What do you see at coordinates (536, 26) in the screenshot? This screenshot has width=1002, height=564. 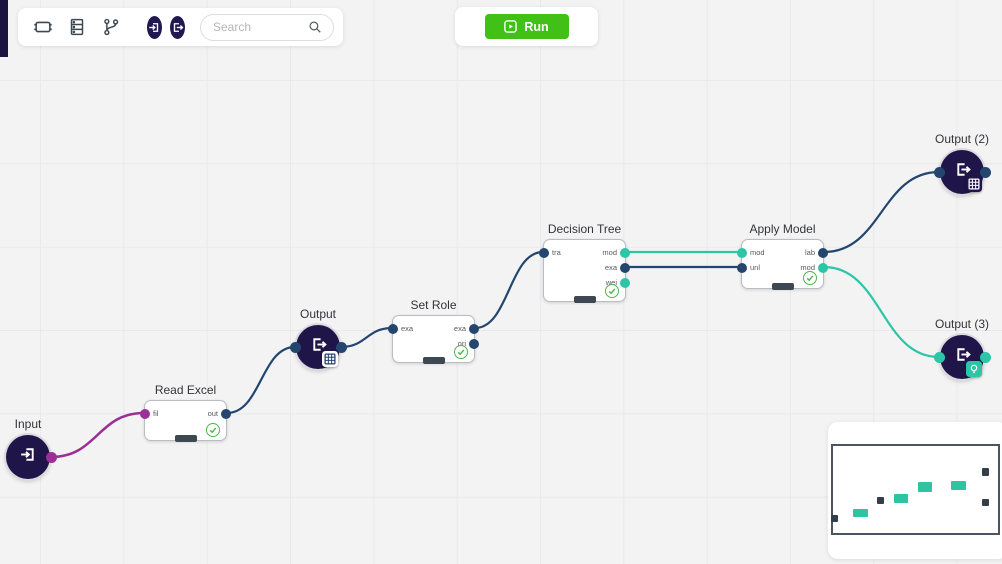 I see `run-button-label: Run` at bounding box center [536, 26].